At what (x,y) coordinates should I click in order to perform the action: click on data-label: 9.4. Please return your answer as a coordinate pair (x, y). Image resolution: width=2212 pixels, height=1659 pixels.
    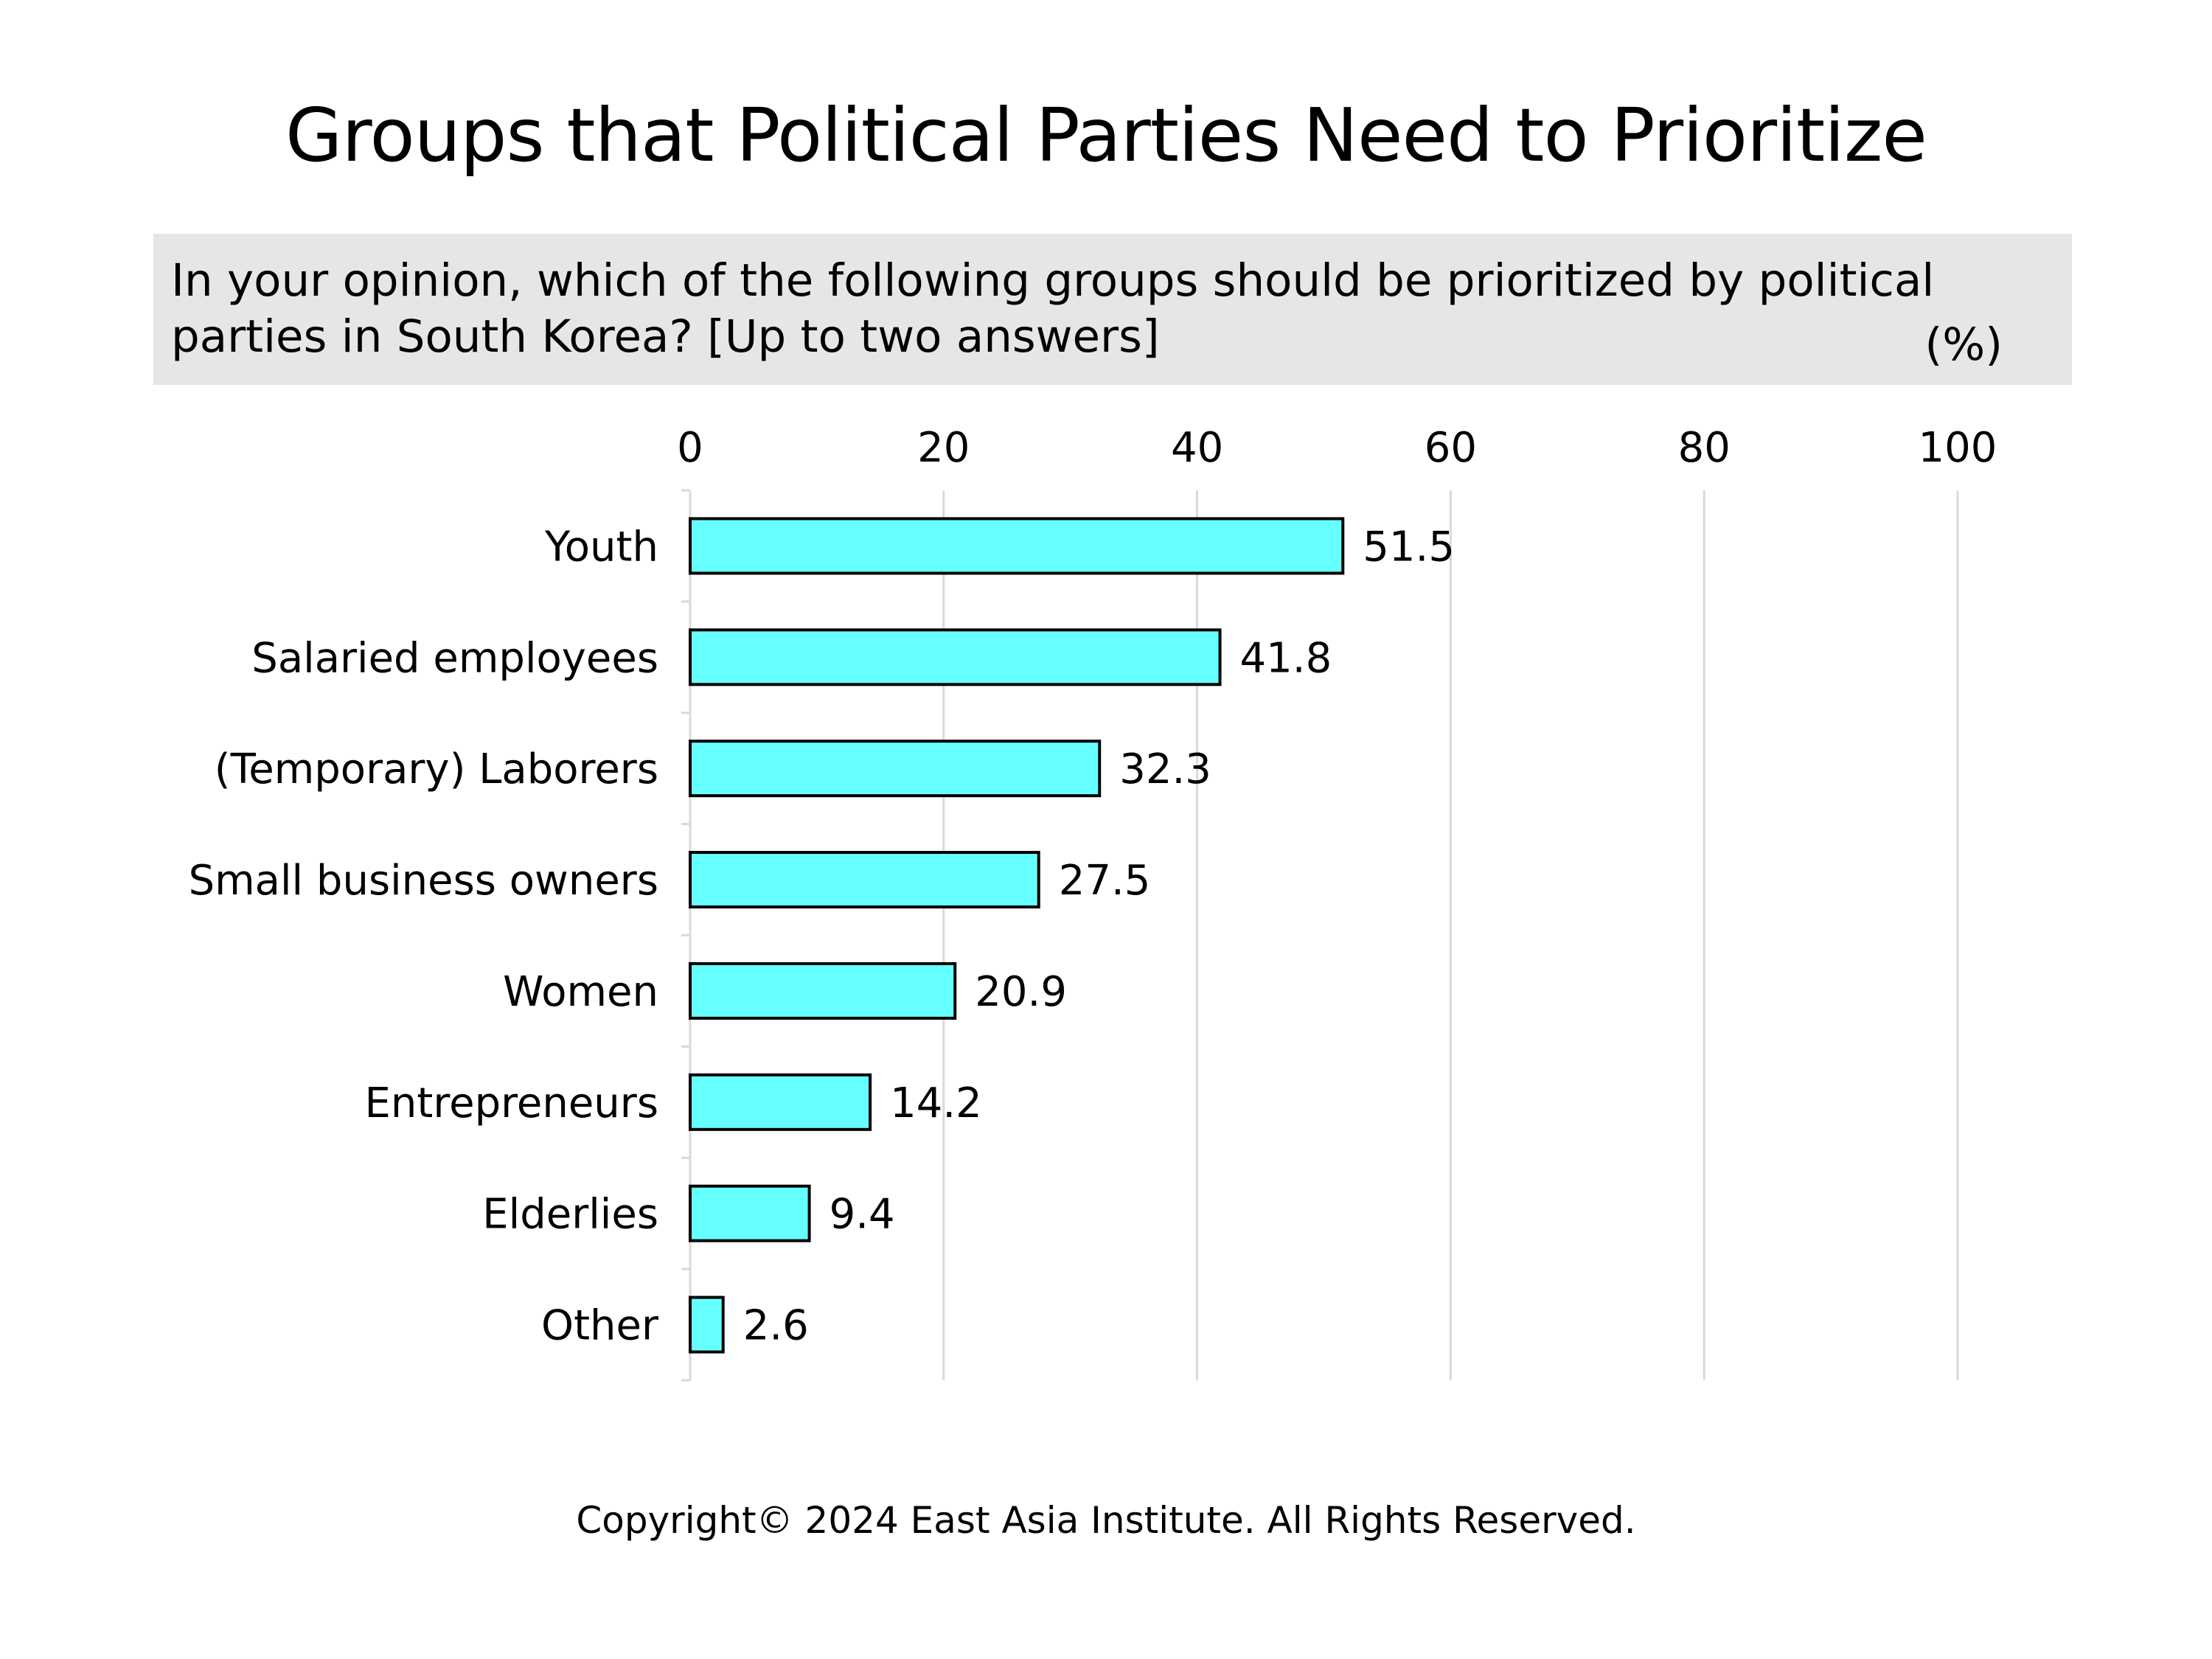
    Looking at the image, I should click on (862, 1215).